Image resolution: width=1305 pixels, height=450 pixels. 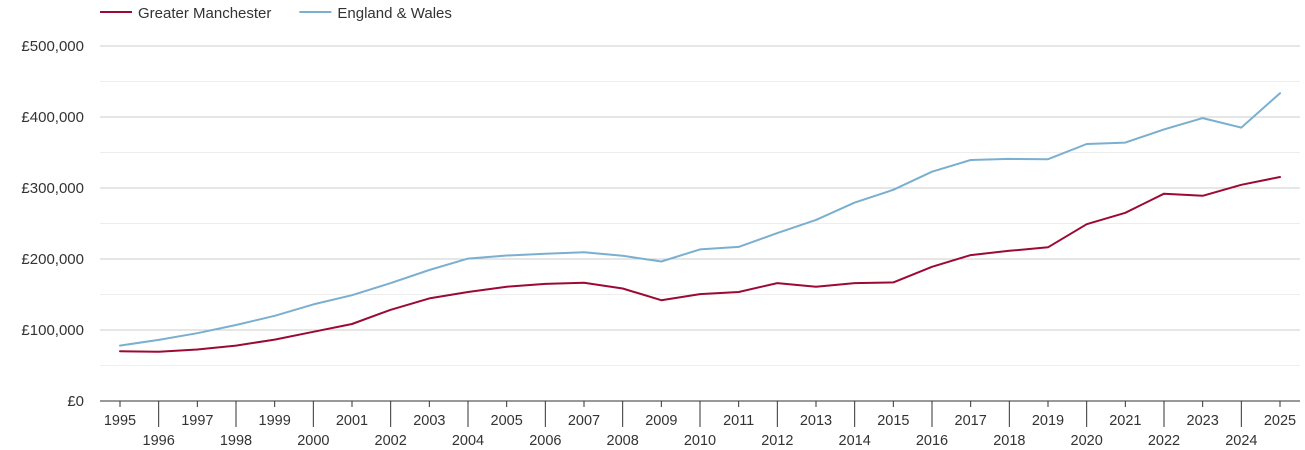 I want to click on x-tick-label: 2008, so click(x=623, y=441).